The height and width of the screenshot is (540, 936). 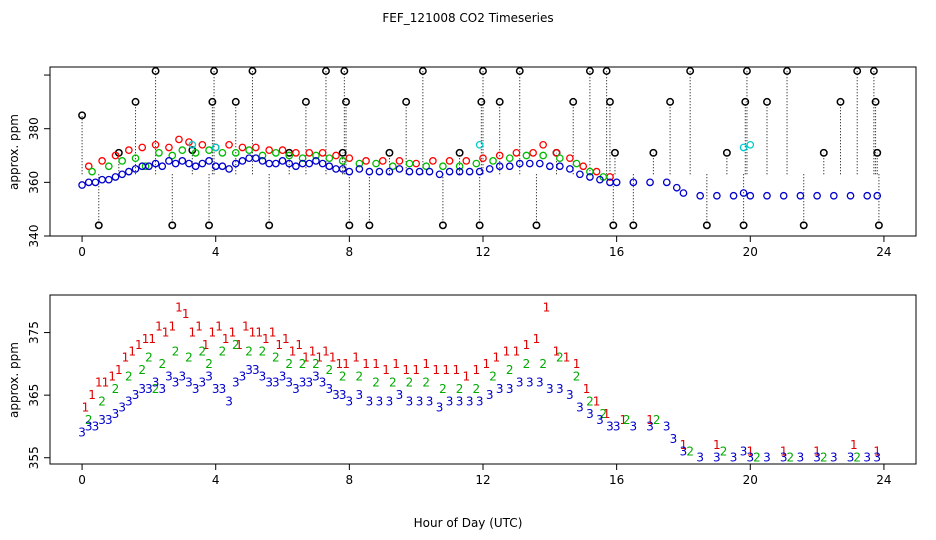 What do you see at coordinates (216, 252) in the screenshot?
I see `top-x-tick-label: 4` at bounding box center [216, 252].